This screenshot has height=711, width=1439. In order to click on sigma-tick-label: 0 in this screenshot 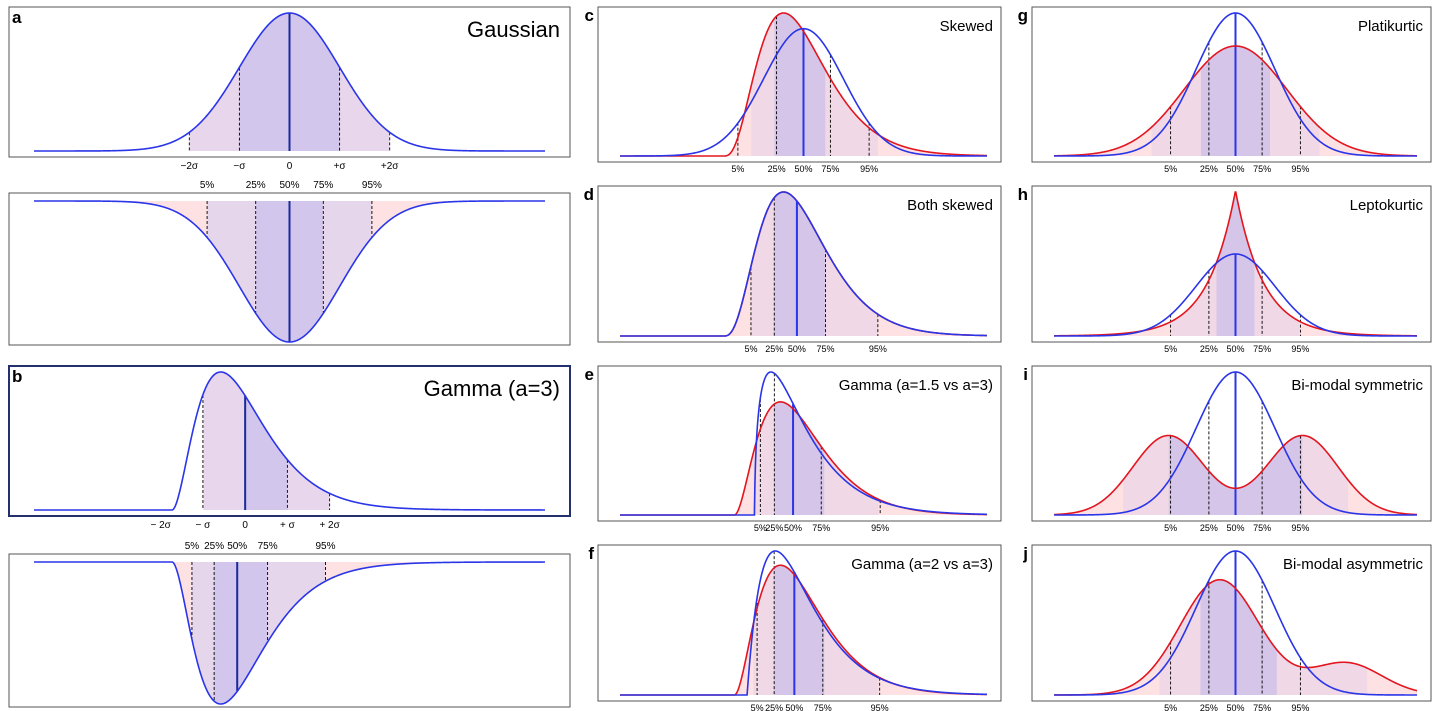, I will do `click(245, 525)`.